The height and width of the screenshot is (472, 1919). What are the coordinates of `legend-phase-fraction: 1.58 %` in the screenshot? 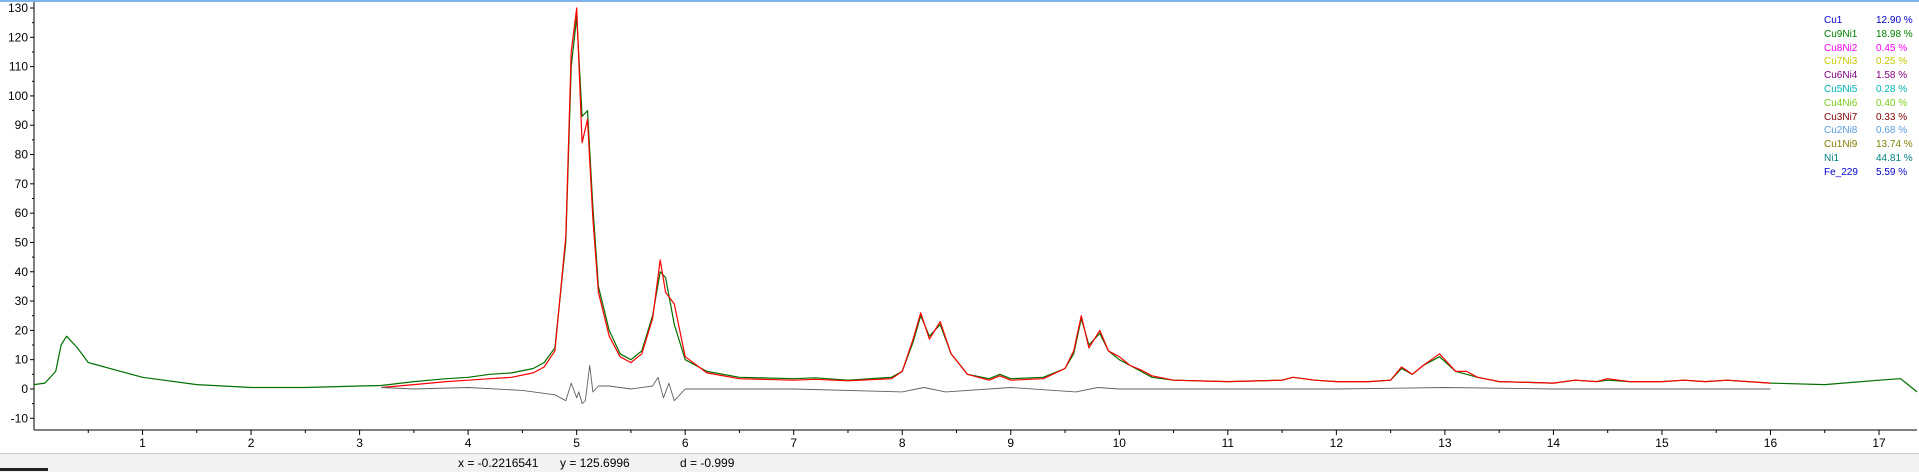 It's located at (1892, 76).